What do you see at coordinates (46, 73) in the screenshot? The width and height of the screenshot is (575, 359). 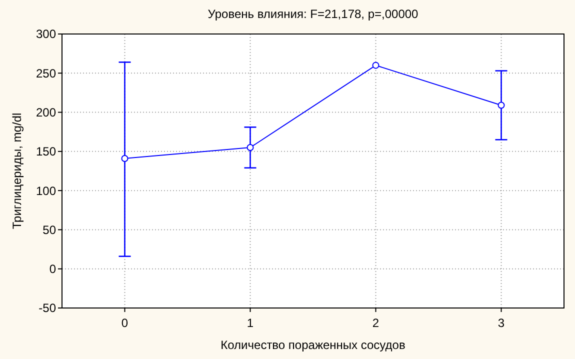 I see `y-tick-label: 250` at bounding box center [46, 73].